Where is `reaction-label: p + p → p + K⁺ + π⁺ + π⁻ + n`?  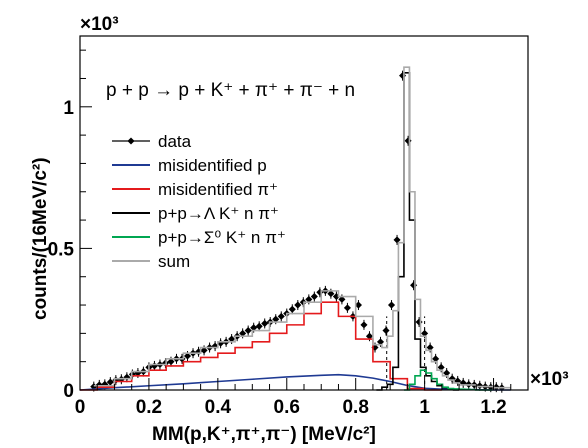
reaction-label: p + p → p + K⁺ + π⁺ + π⁻ + n is located at coordinates (230, 90).